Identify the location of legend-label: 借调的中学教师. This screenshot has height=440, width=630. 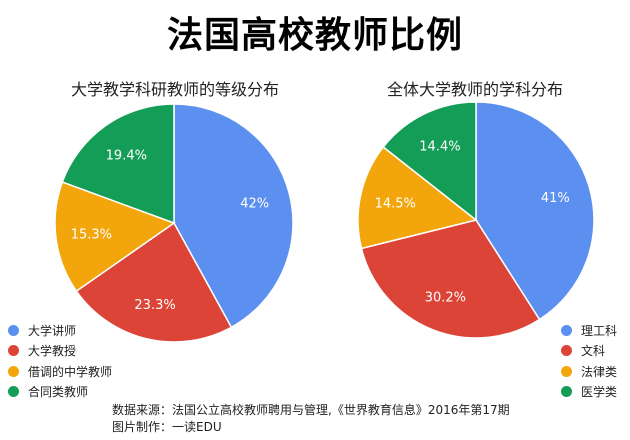
(70, 371).